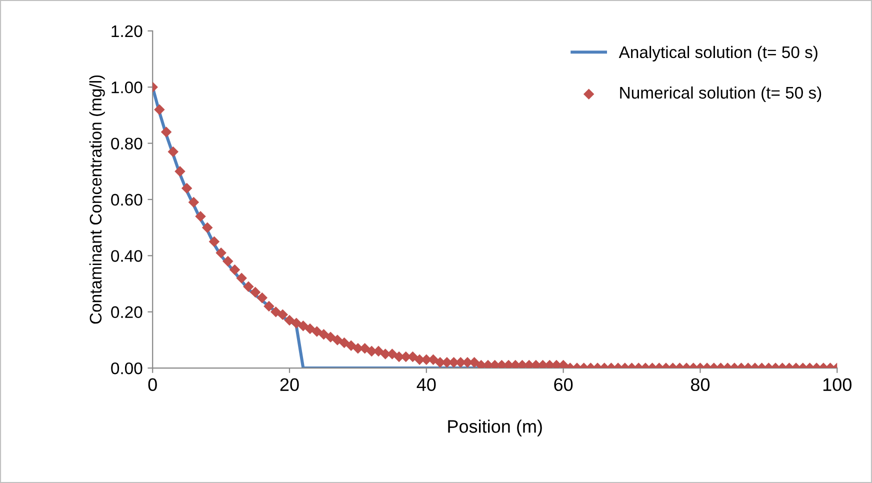 The image size is (872, 483). Describe the element at coordinates (126, 200) in the screenshot. I see `y-tick-label: 0.60` at that location.